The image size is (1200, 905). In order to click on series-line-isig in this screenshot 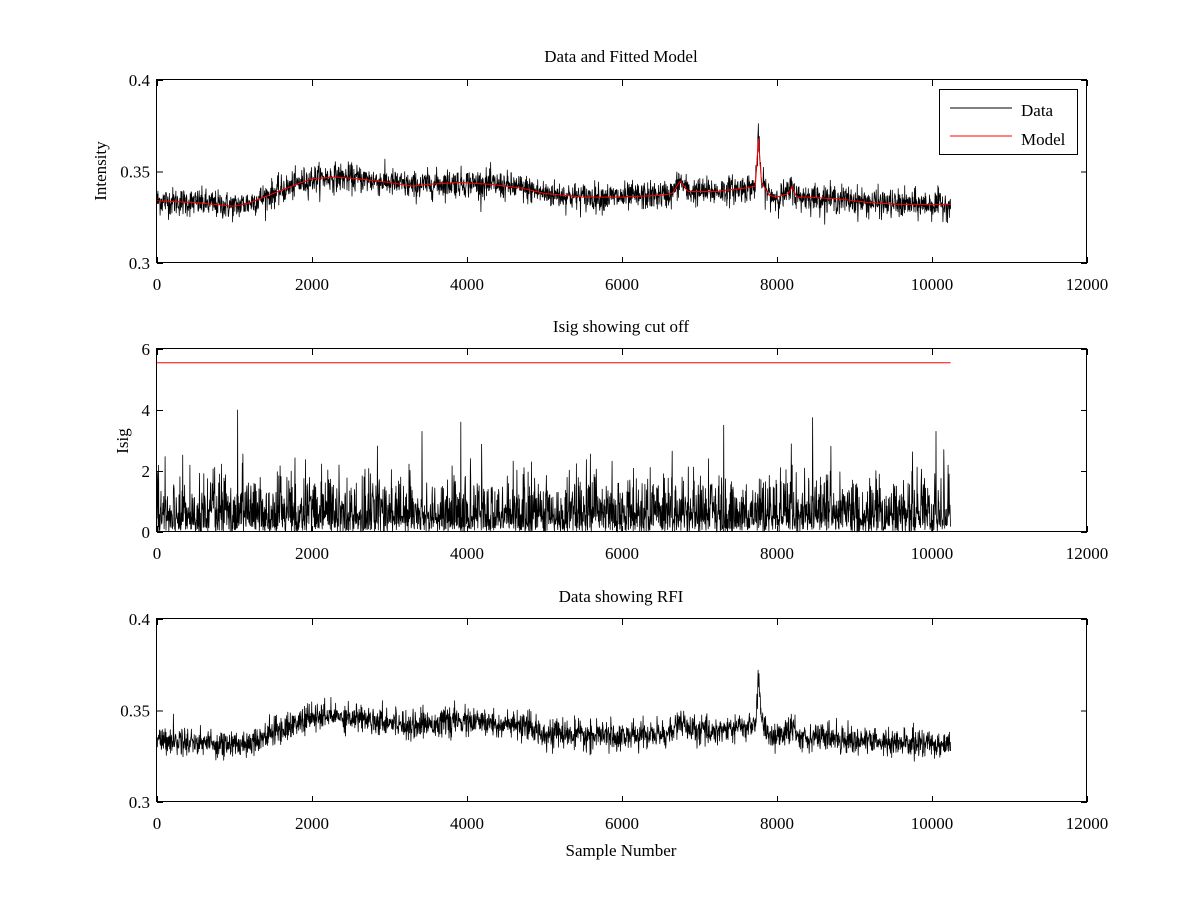, I will do `click(553, 471)`.